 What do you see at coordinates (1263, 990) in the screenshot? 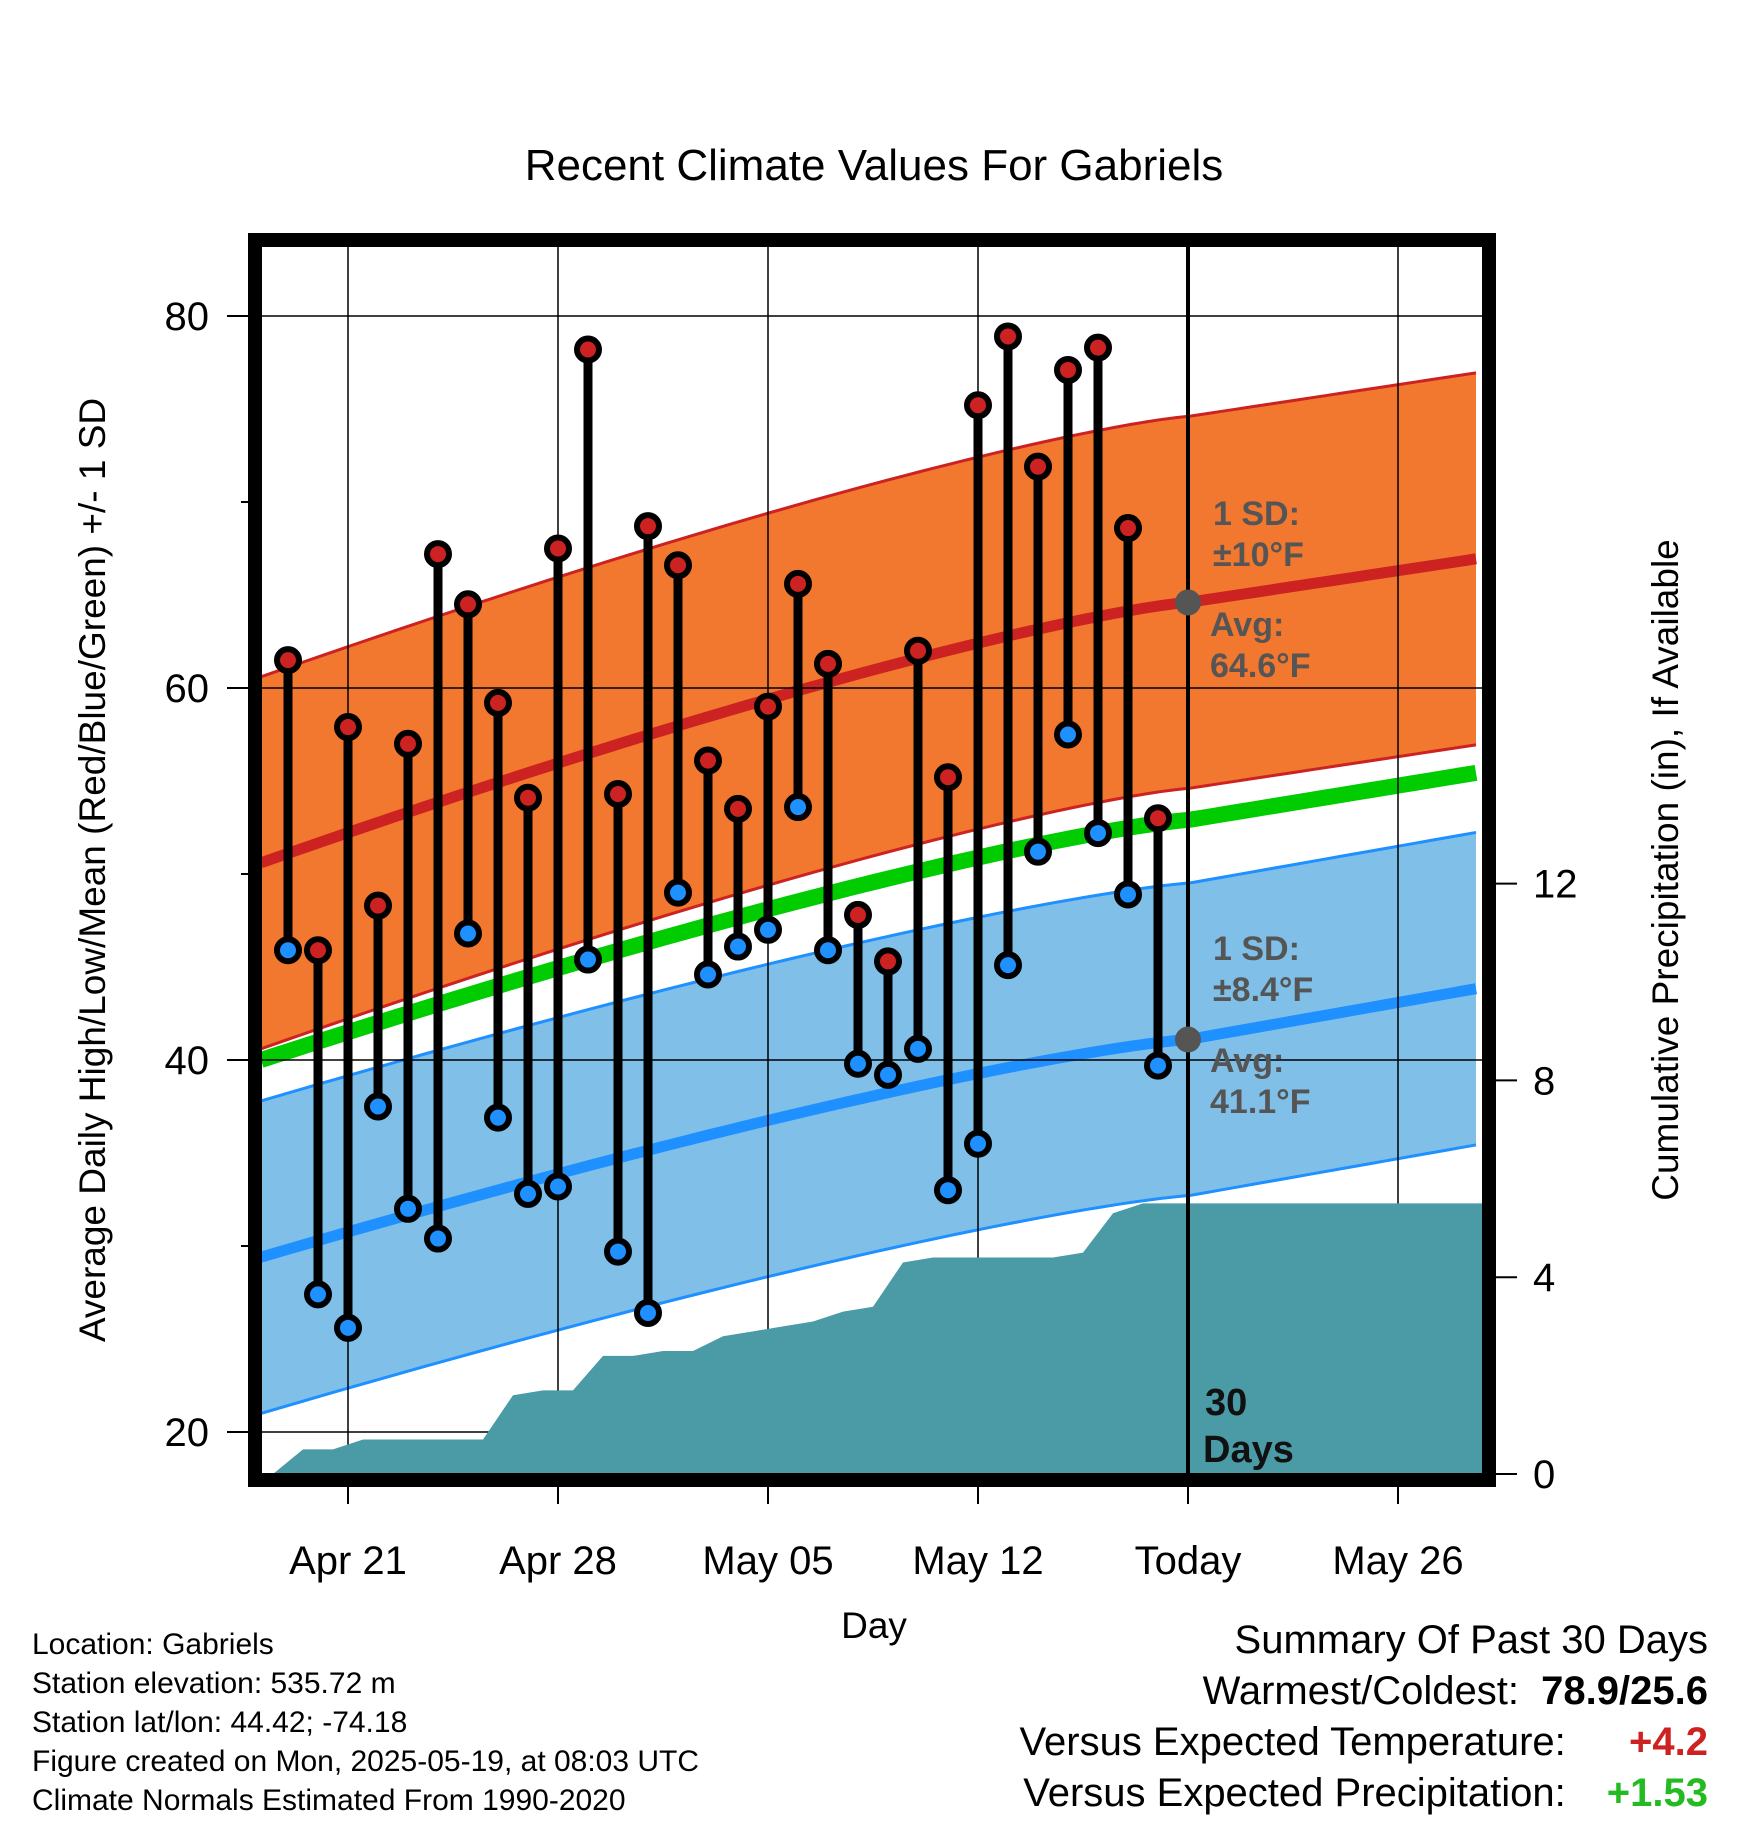
I see `low-sd-value: ±8.4°F` at bounding box center [1263, 990].